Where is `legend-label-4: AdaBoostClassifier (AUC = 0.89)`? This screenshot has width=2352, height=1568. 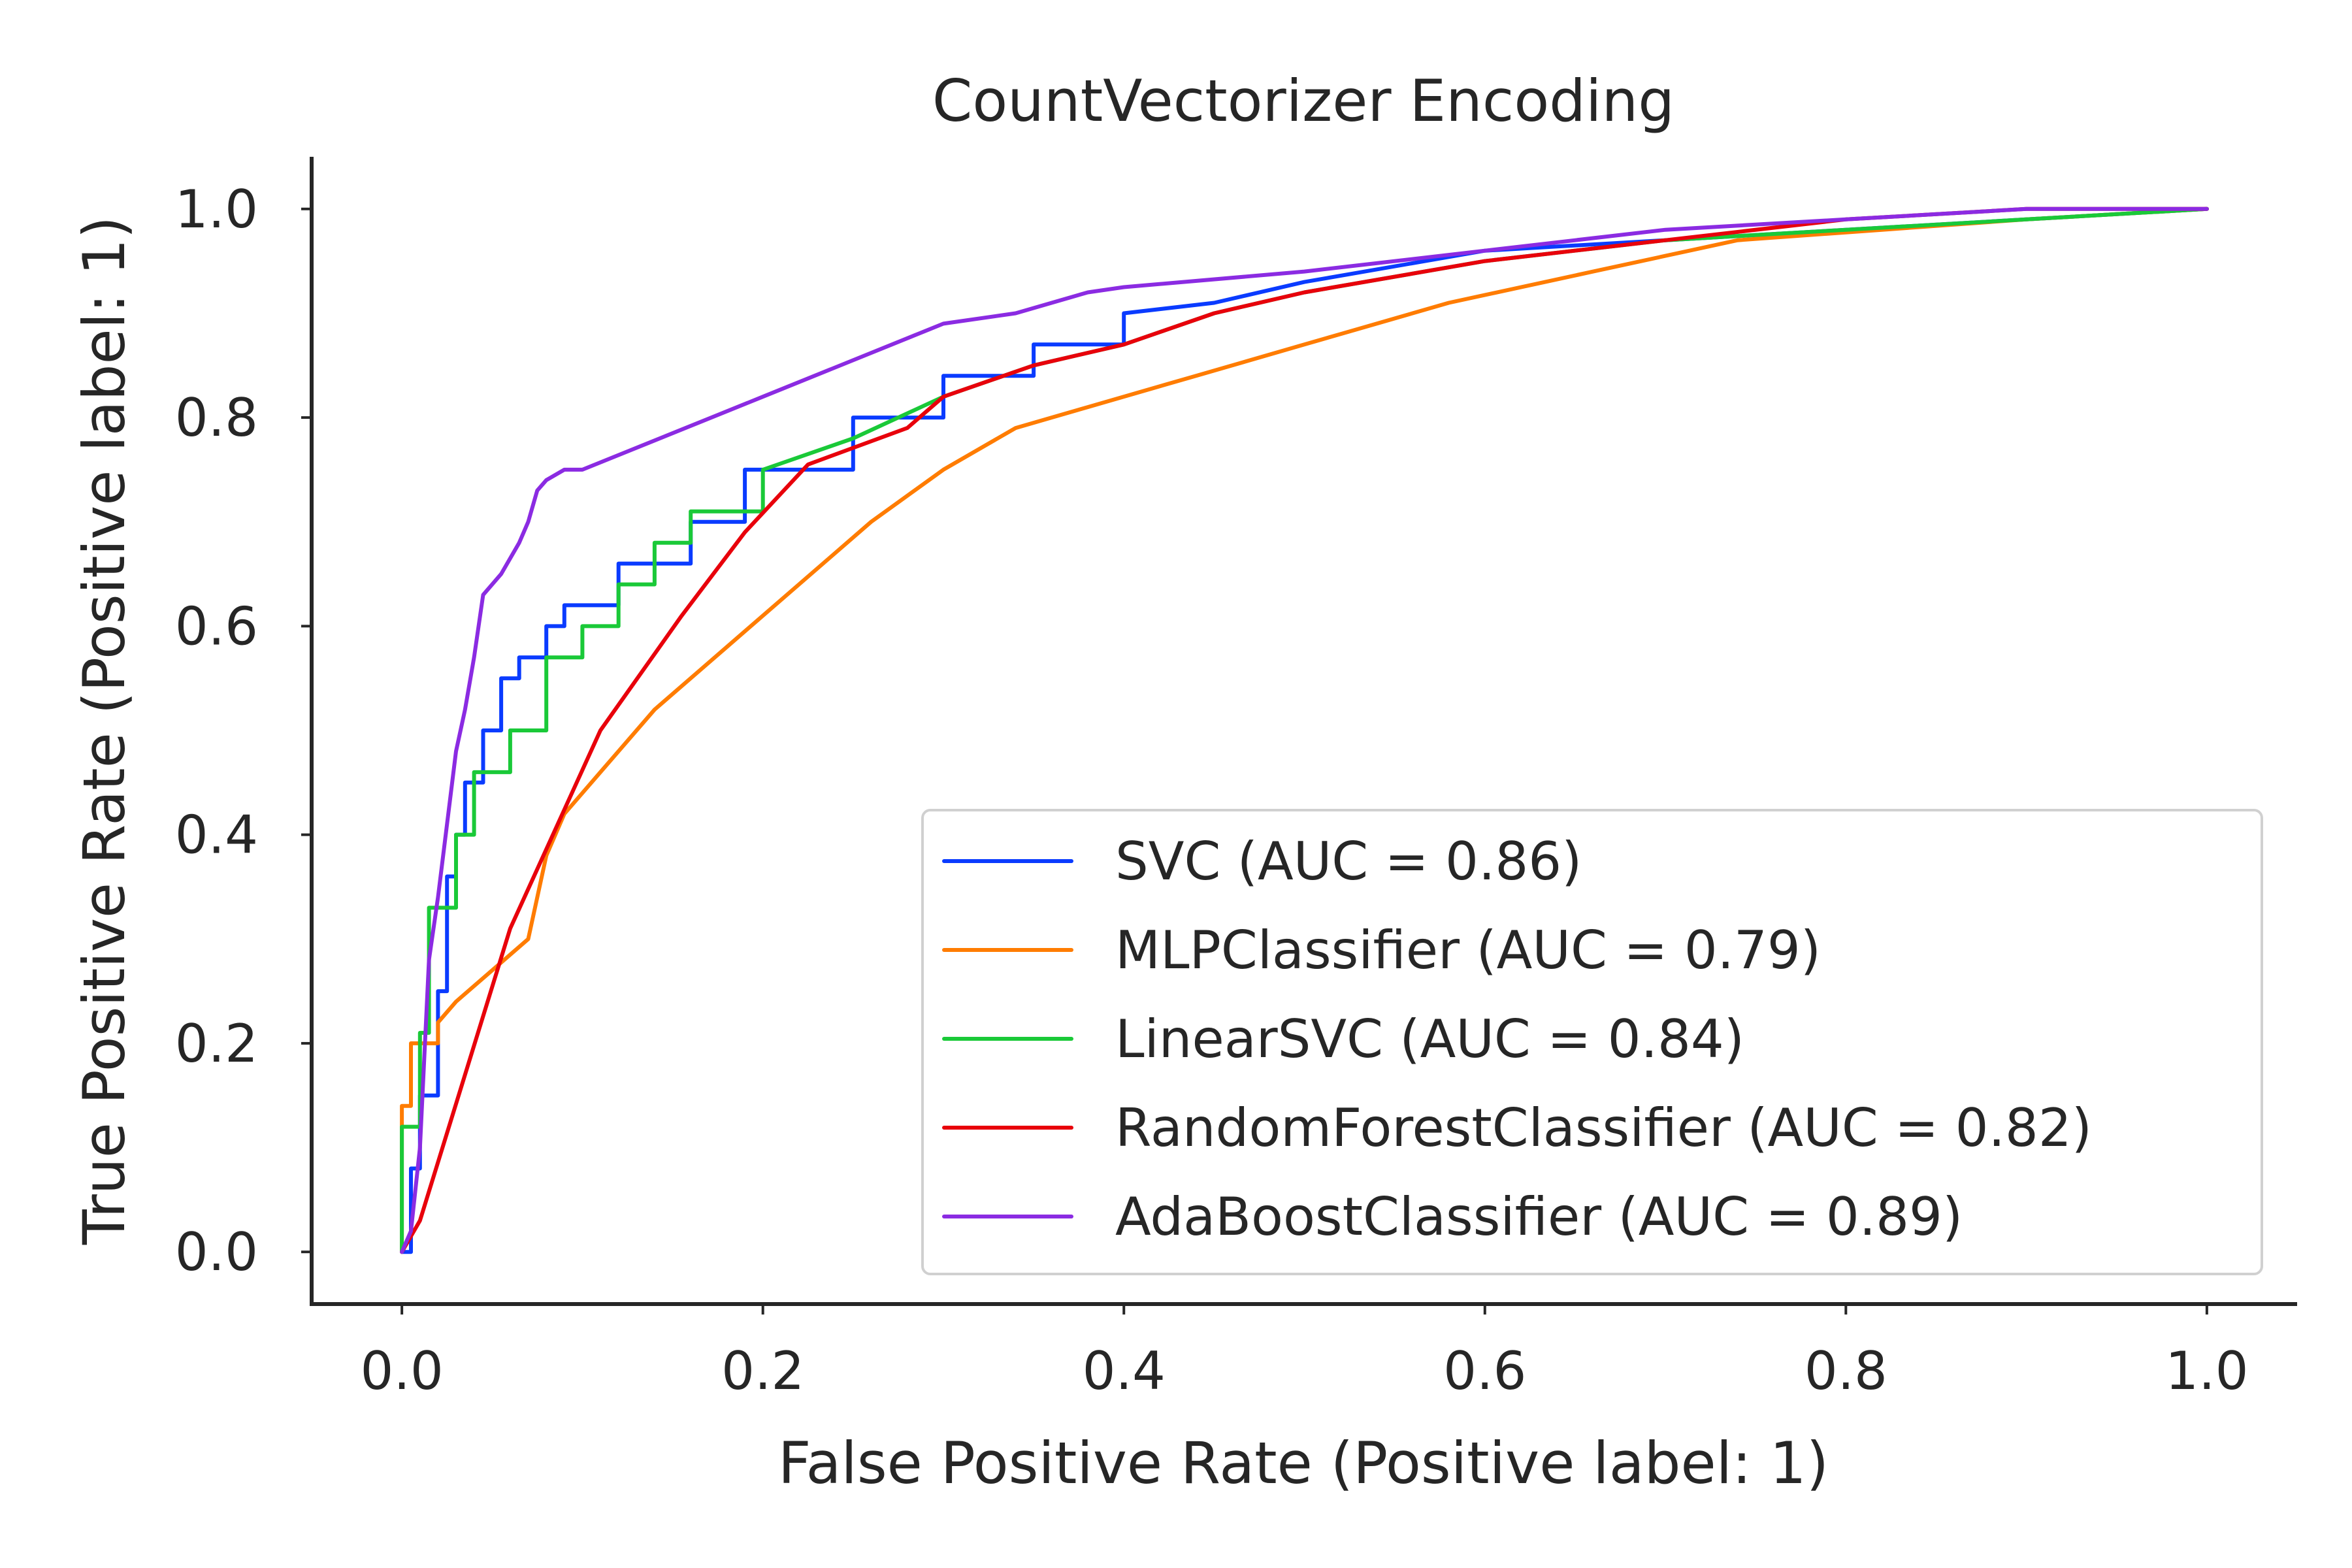
legend-label-4: AdaBoostClassifier (AUC = 0.89) is located at coordinates (1539, 1216).